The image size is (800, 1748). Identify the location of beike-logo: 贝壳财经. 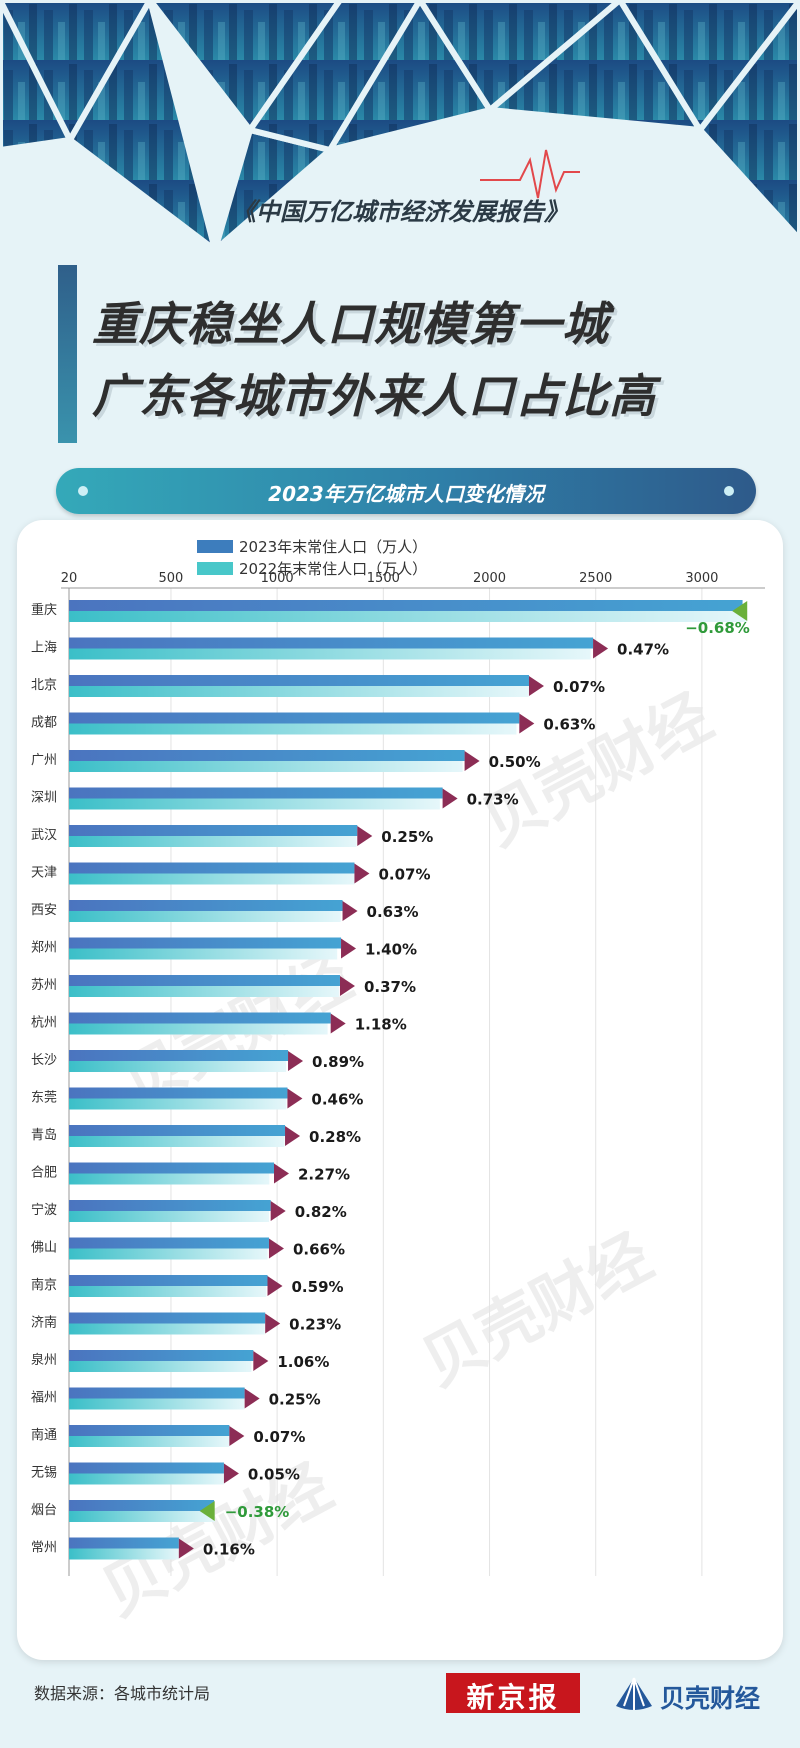
(697, 1694).